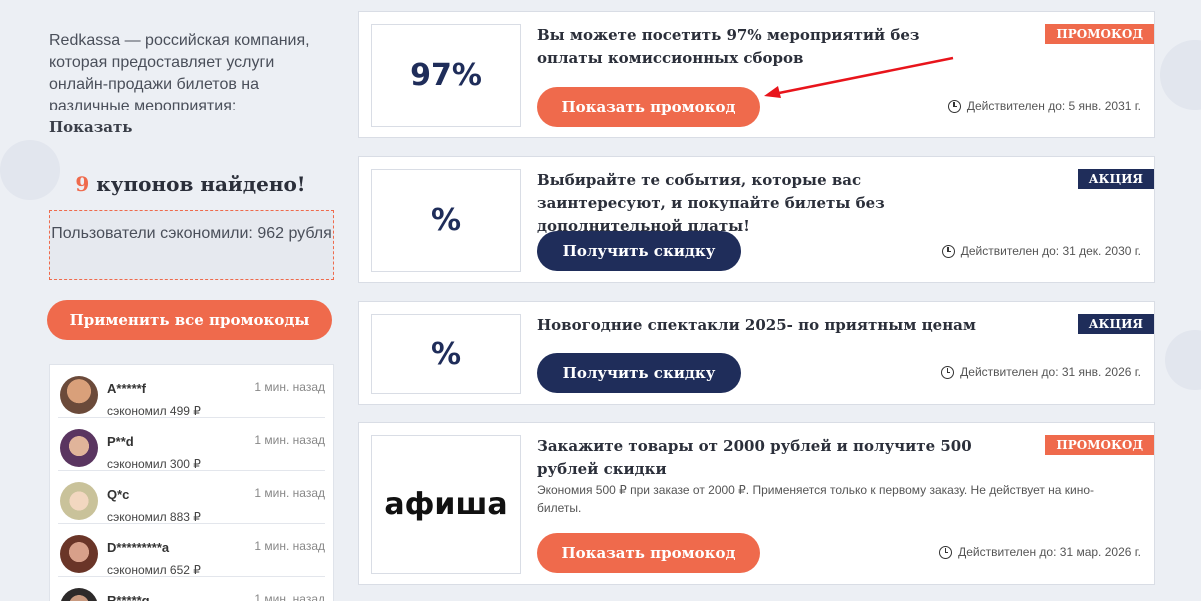 The width and height of the screenshot is (1201, 601). I want to click on coupon-logo: 97%, so click(446, 75).